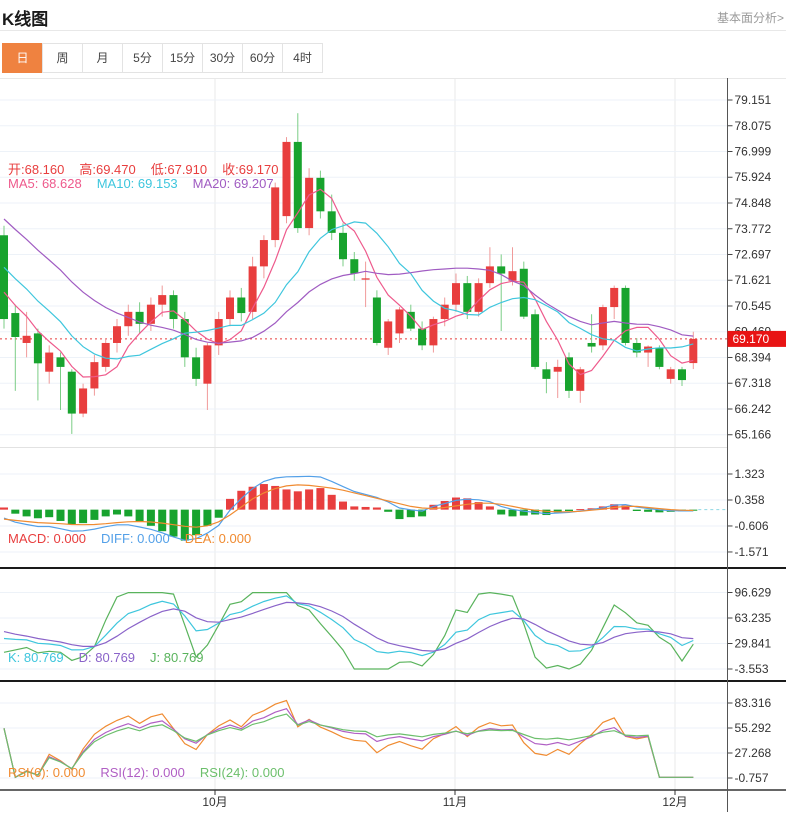  Describe the element at coordinates (753, 357) in the screenshot. I see `price-tick-label: 68.394` at that location.